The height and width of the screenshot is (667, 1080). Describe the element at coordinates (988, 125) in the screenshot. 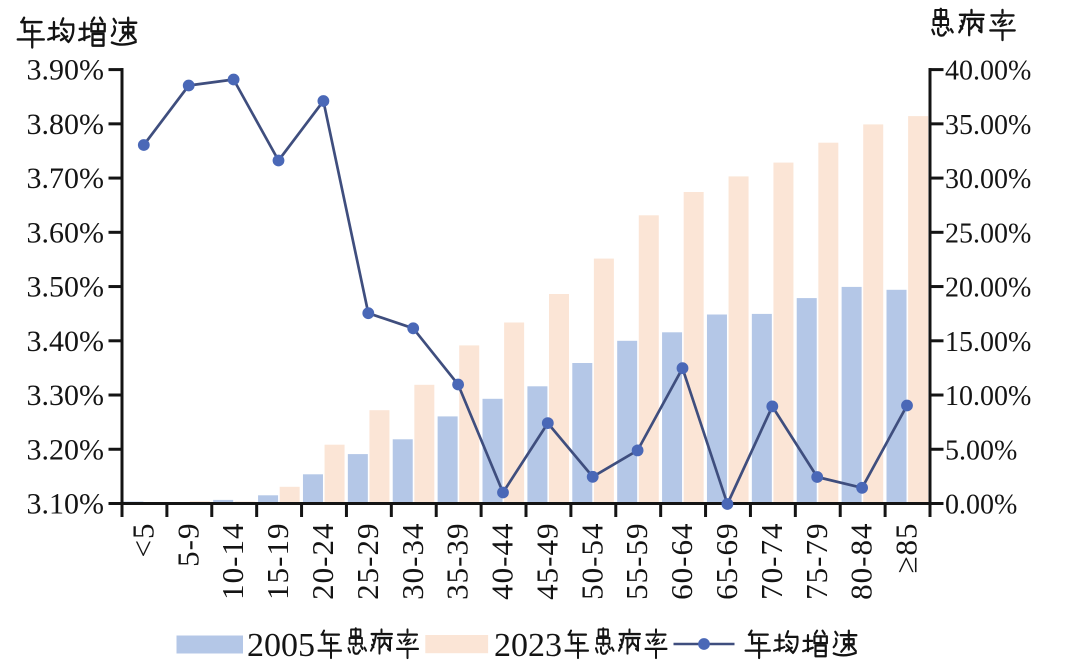

I see `svg-text: 35.00%` at that location.